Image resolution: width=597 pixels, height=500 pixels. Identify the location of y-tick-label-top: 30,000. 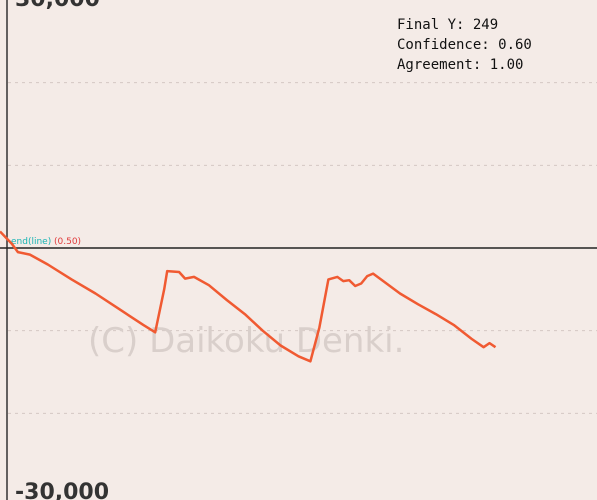
(57, 6).